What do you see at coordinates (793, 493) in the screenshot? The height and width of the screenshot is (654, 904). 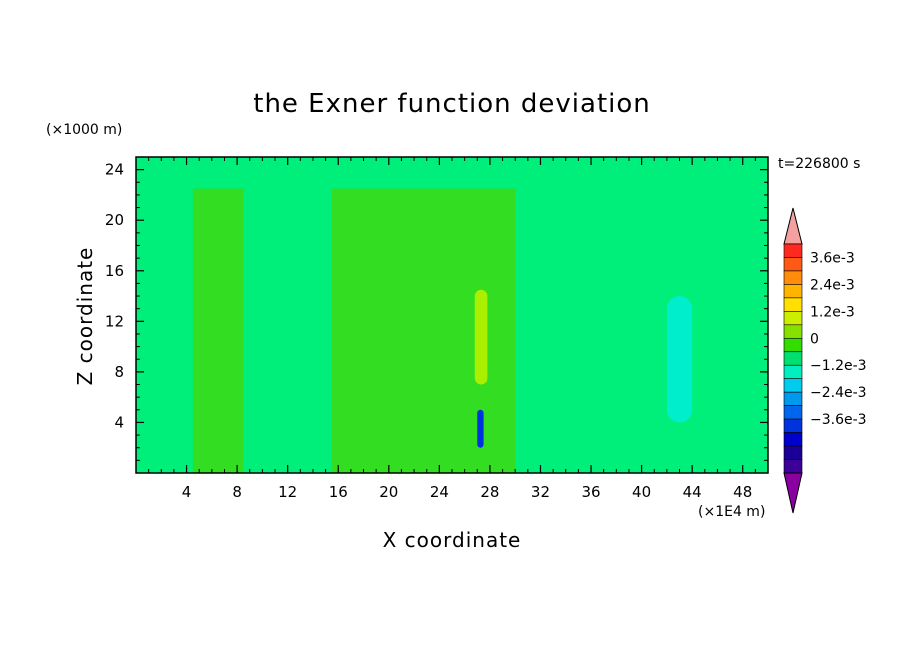 I see `colorbar-under-arrow` at bounding box center [793, 493].